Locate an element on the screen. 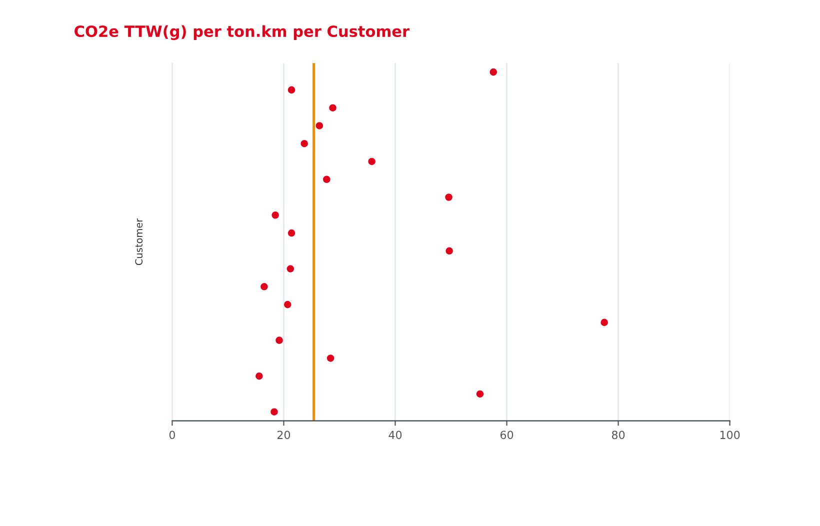  x-tick-label: 40 is located at coordinates (395, 435).